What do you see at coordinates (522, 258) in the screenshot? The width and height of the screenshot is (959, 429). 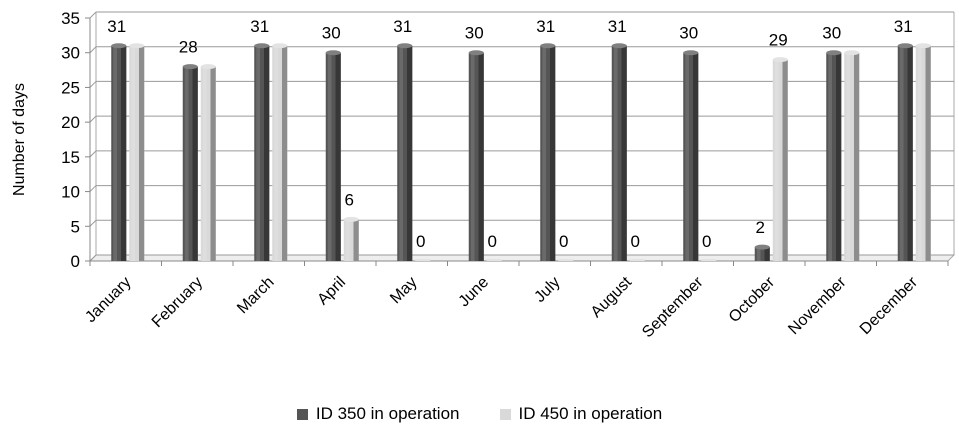 I see `chart-floor` at bounding box center [522, 258].